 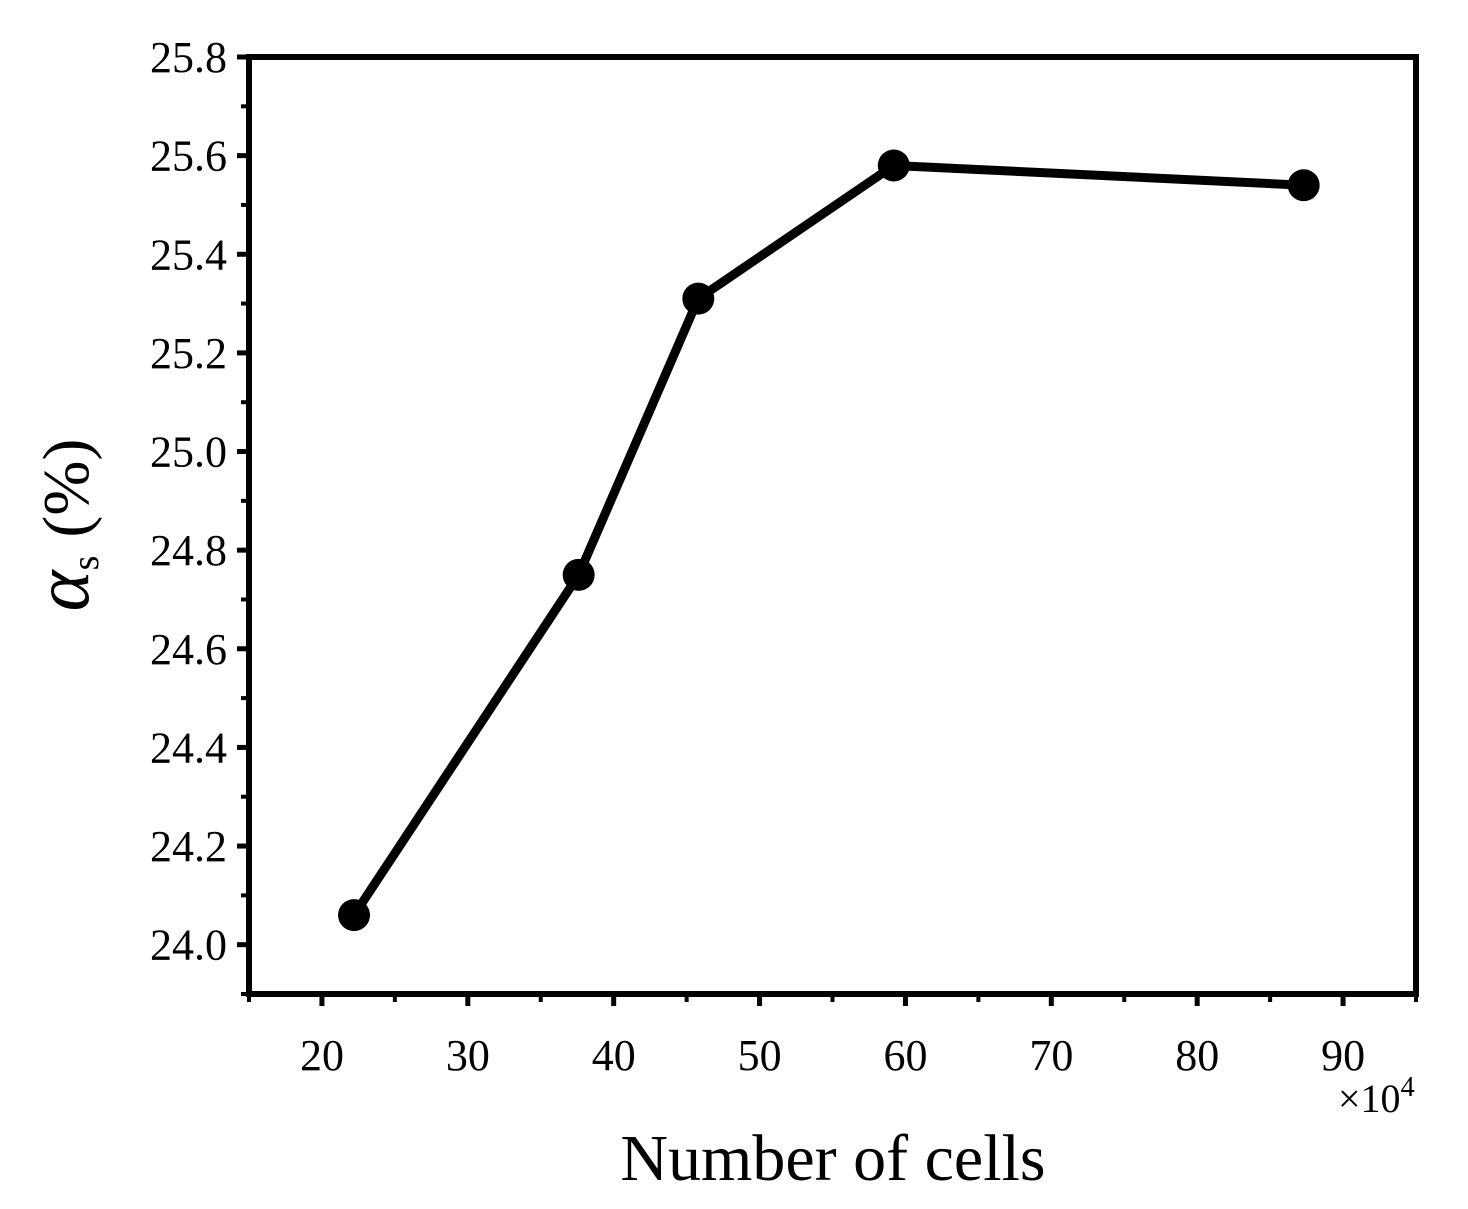 I want to click on y-tick-label: 25.4, so click(x=188, y=254).